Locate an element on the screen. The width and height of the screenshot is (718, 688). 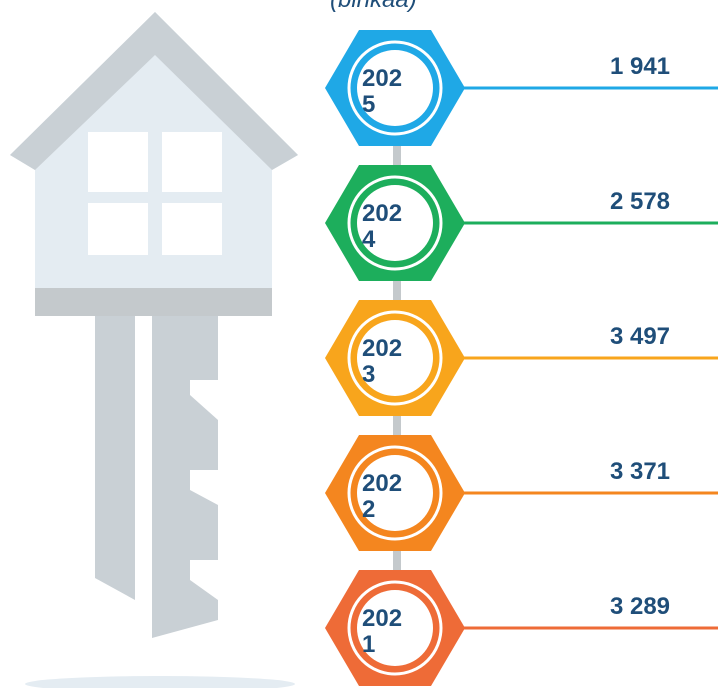
caption: (binkaa) is located at coordinates (373, 7).